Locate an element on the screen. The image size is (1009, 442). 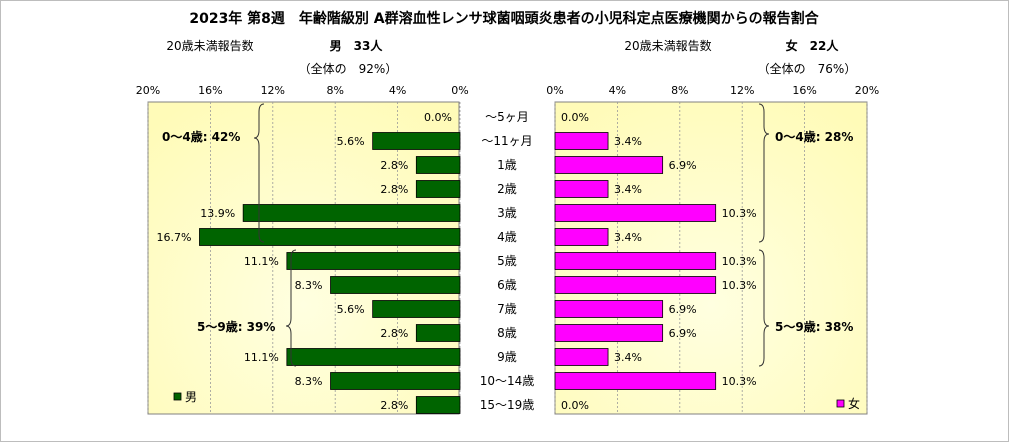
female-group1-label: 0～4歳: 28% is located at coordinates (814, 136).